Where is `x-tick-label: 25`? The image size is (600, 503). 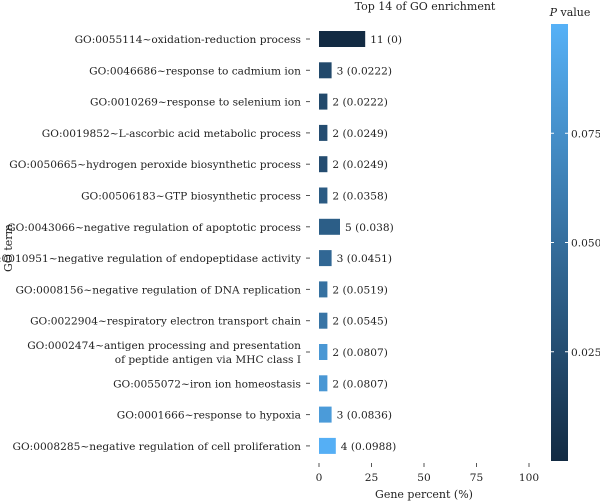 x-tick-label: 25 is located at coordinates (371, 478).